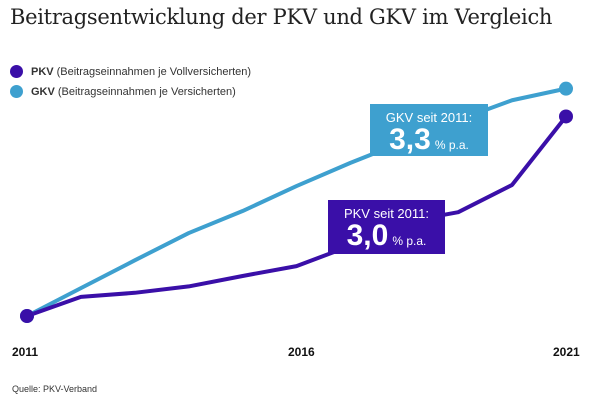 Image resolution: width=600 pixels, height=400 pixels. What do you see at coordinates (301, 352) in the screenshot?
I see `x-tick-label: 2016` at bounding box center [301, 352].